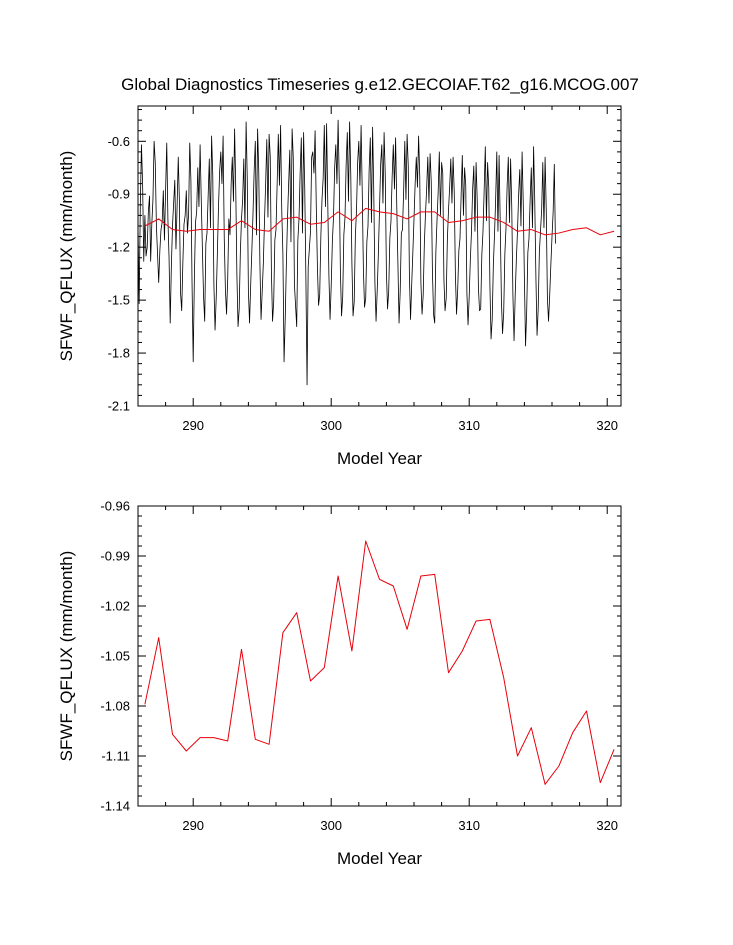 The height and width of the screenshot is (945, 733). Describe the element at coordinates (469, 425) in the screenshot. I see `top-x-tick-label: 310` at that location.